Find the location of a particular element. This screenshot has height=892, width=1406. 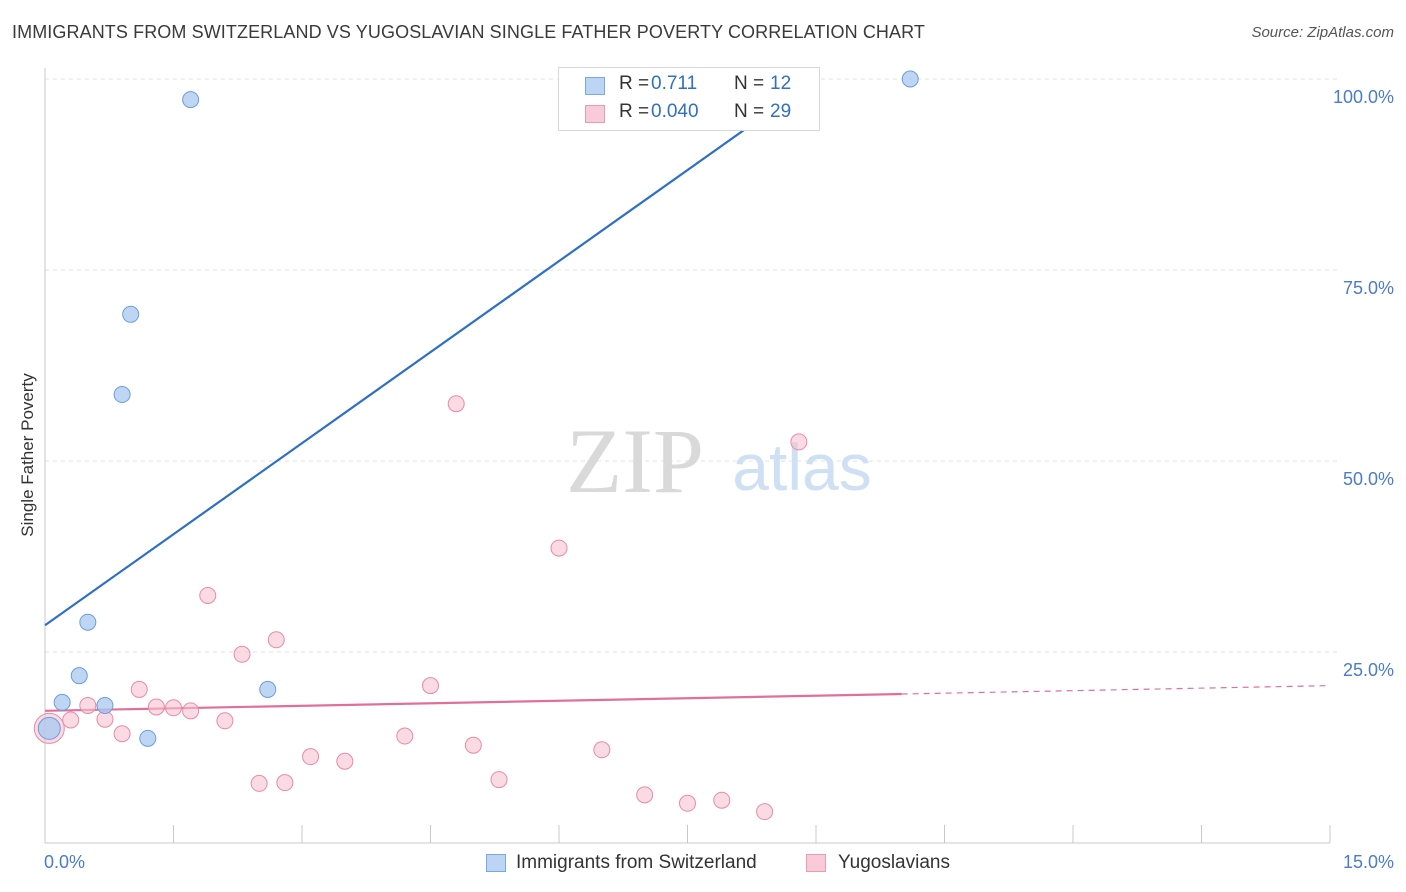

watermark: ZIP atlas is located at coordinates (719, 461).